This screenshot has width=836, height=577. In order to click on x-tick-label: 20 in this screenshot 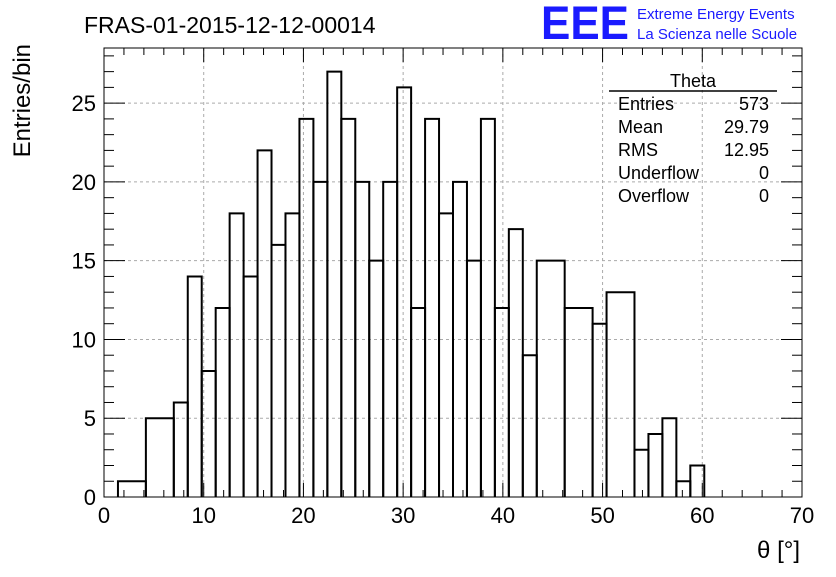, I will do `click(303, 515)`.